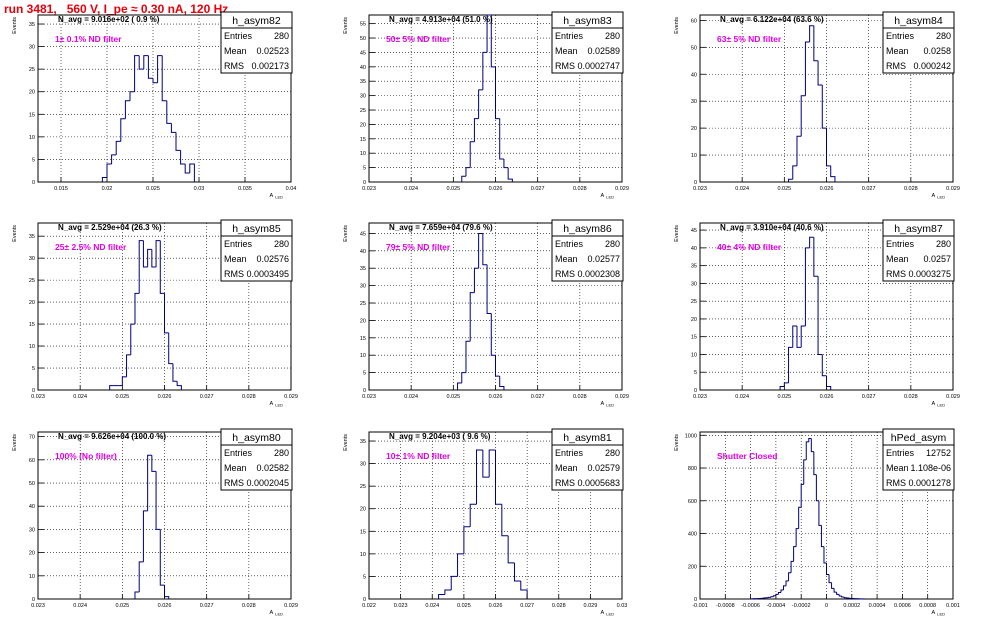  What do you see at coordinates (938, 453) in the screenshot?
I see `stats-value: 12752` at bounding box center [938, 453].